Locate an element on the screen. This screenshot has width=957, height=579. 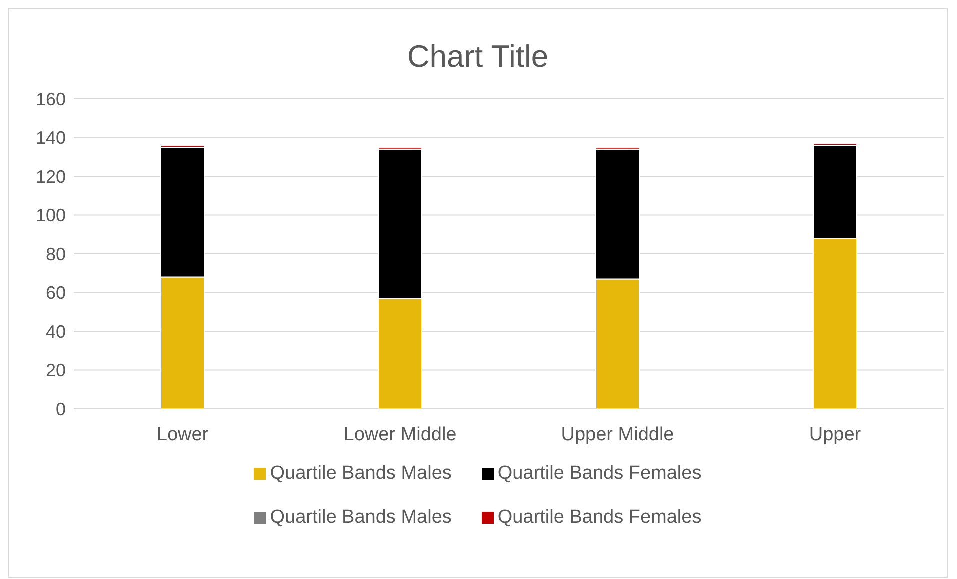
chart-title: Chart Title is located at coordinates (478, 57).